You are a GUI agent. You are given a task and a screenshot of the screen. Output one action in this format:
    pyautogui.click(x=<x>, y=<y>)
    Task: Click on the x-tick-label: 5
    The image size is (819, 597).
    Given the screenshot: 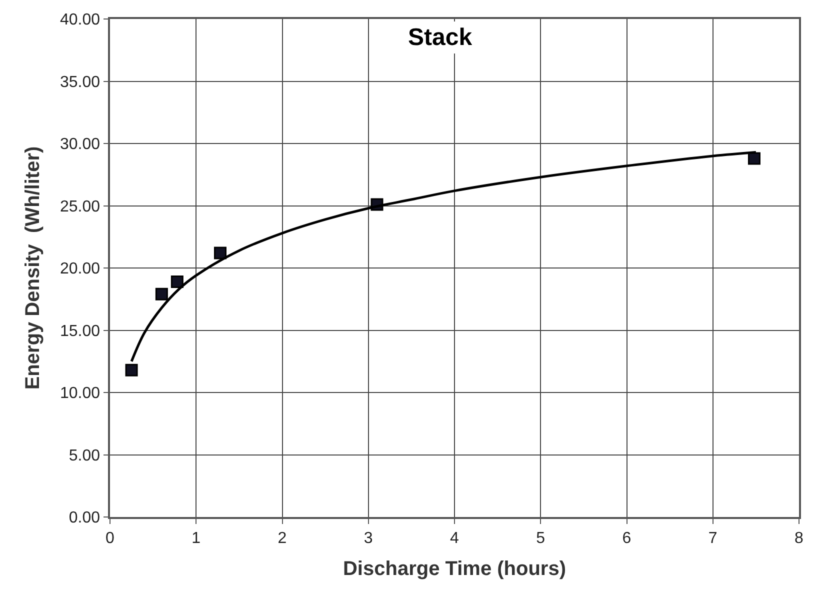 What is the action you would take?
    pyautogui.click(x=541, y=538)
    